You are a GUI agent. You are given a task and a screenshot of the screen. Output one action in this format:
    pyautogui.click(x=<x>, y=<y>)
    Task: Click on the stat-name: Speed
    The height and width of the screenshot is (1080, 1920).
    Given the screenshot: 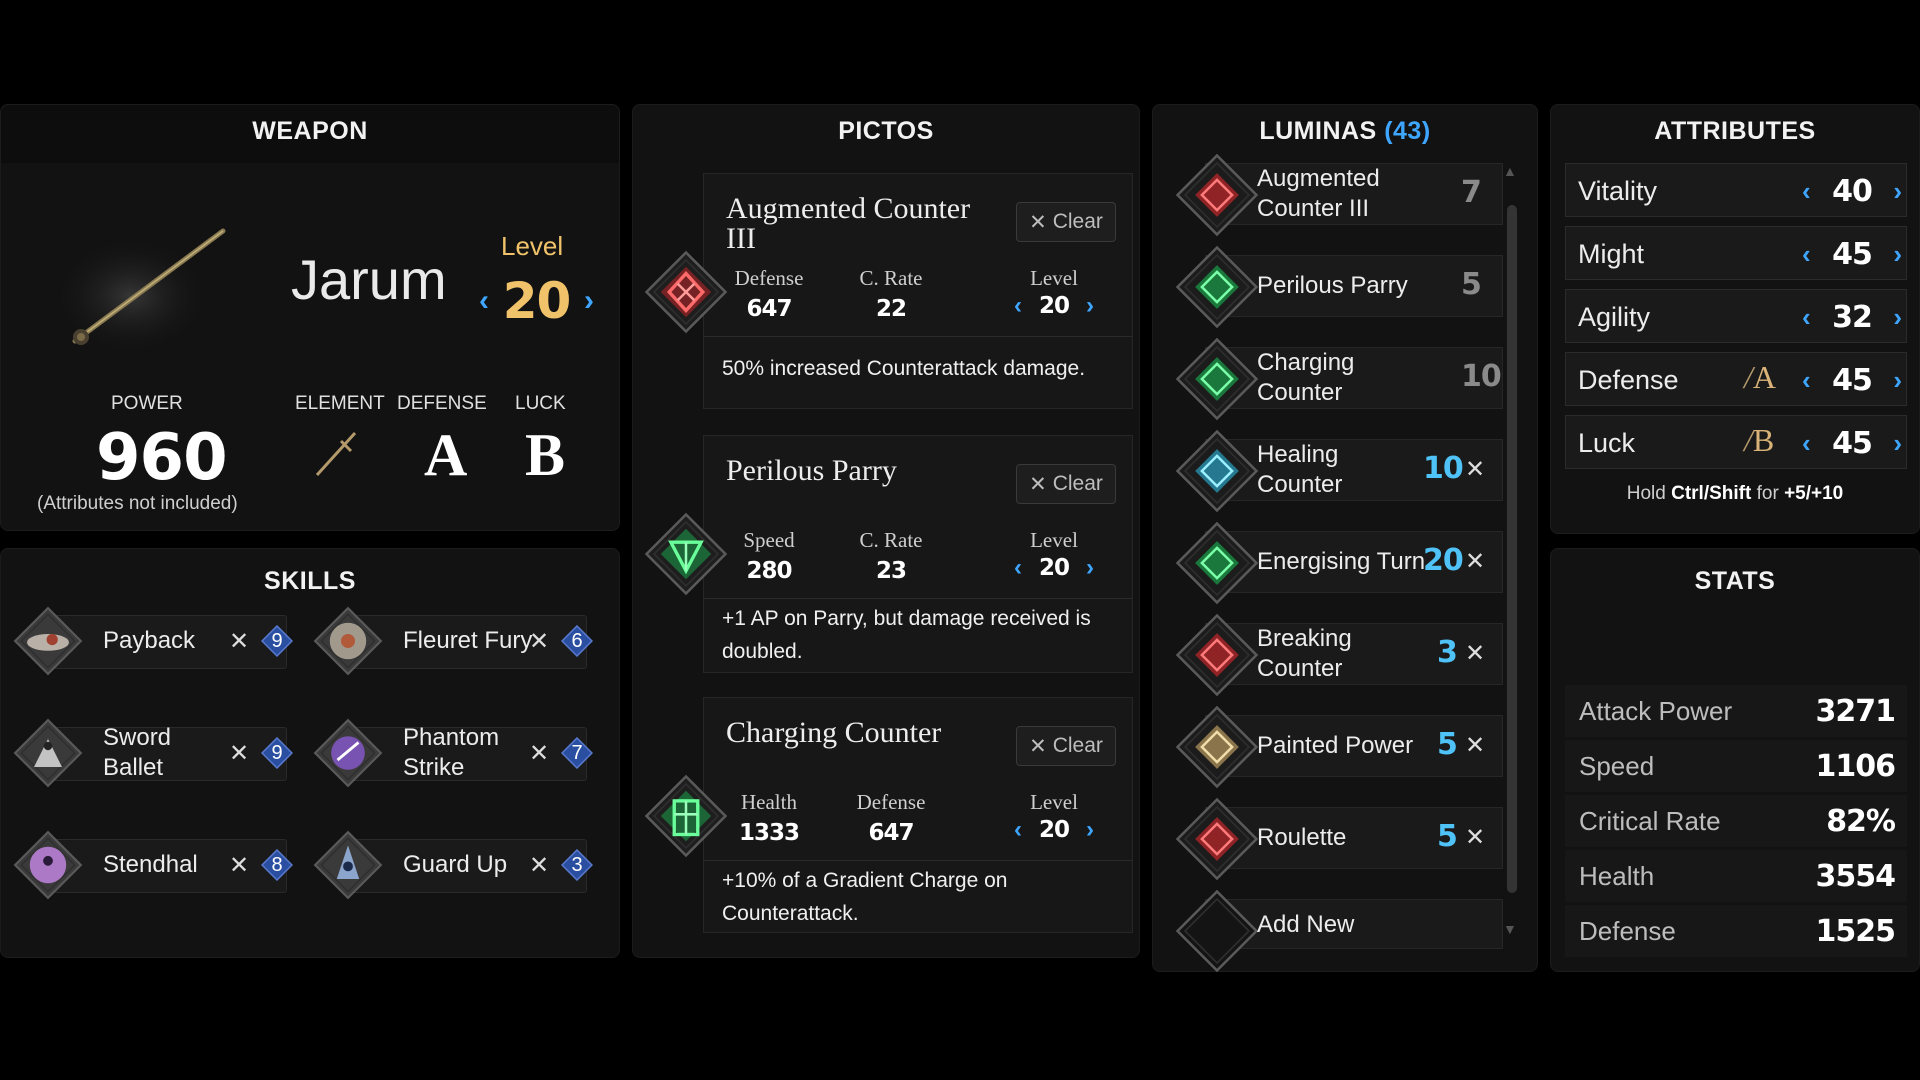 What is the action you would take?
    pyautogui.click(x=1617, y=765)
    